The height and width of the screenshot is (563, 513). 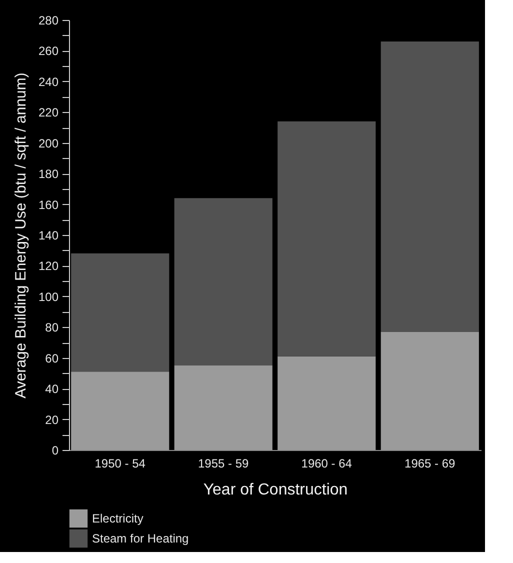 I want to click on x-tick-label: 1965 - 69, so click(x=430, y=463).